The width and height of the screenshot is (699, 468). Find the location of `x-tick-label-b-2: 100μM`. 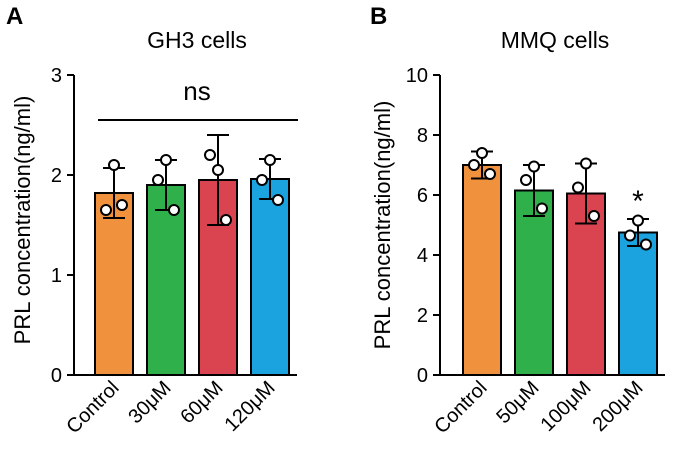

x-tick-label-b-2: 100μM is located at coordinates (565, 406).